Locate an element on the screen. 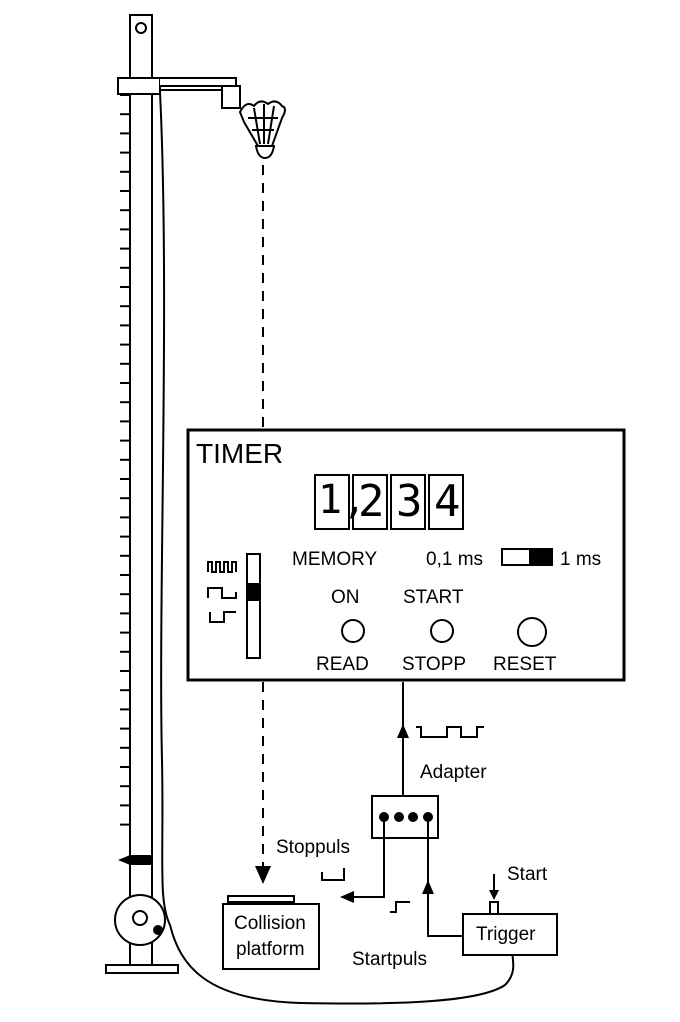 Image resolution: width=680 pixels, height=1022 pixels. pulley-icon is located at coordinates (140, 920).